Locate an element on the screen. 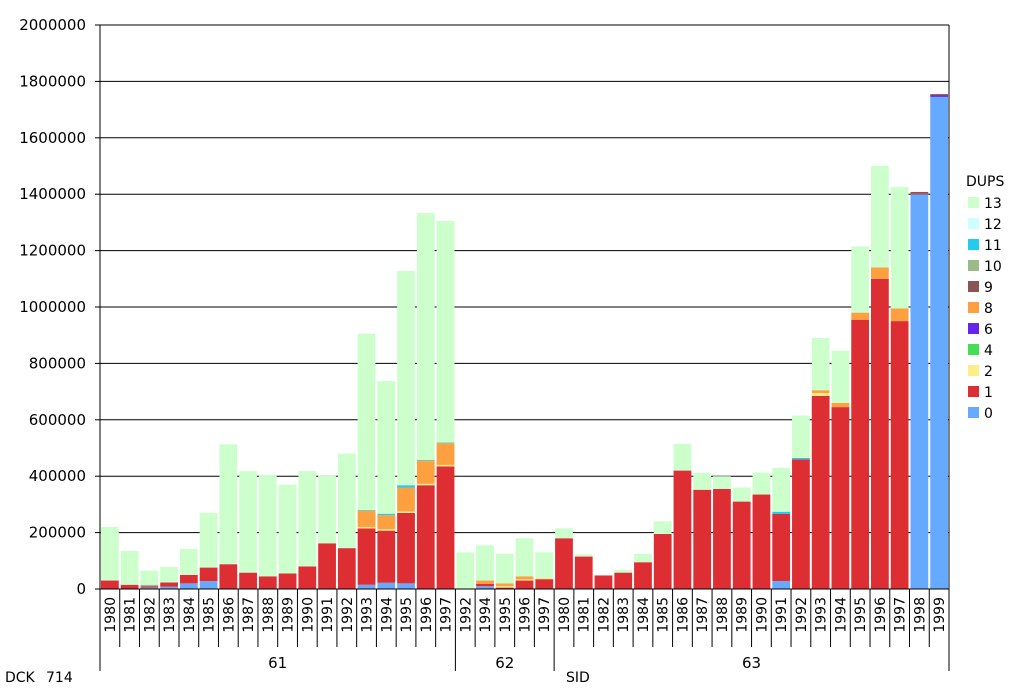  legend-label-9: 9 is located at coordinates (988, 288).